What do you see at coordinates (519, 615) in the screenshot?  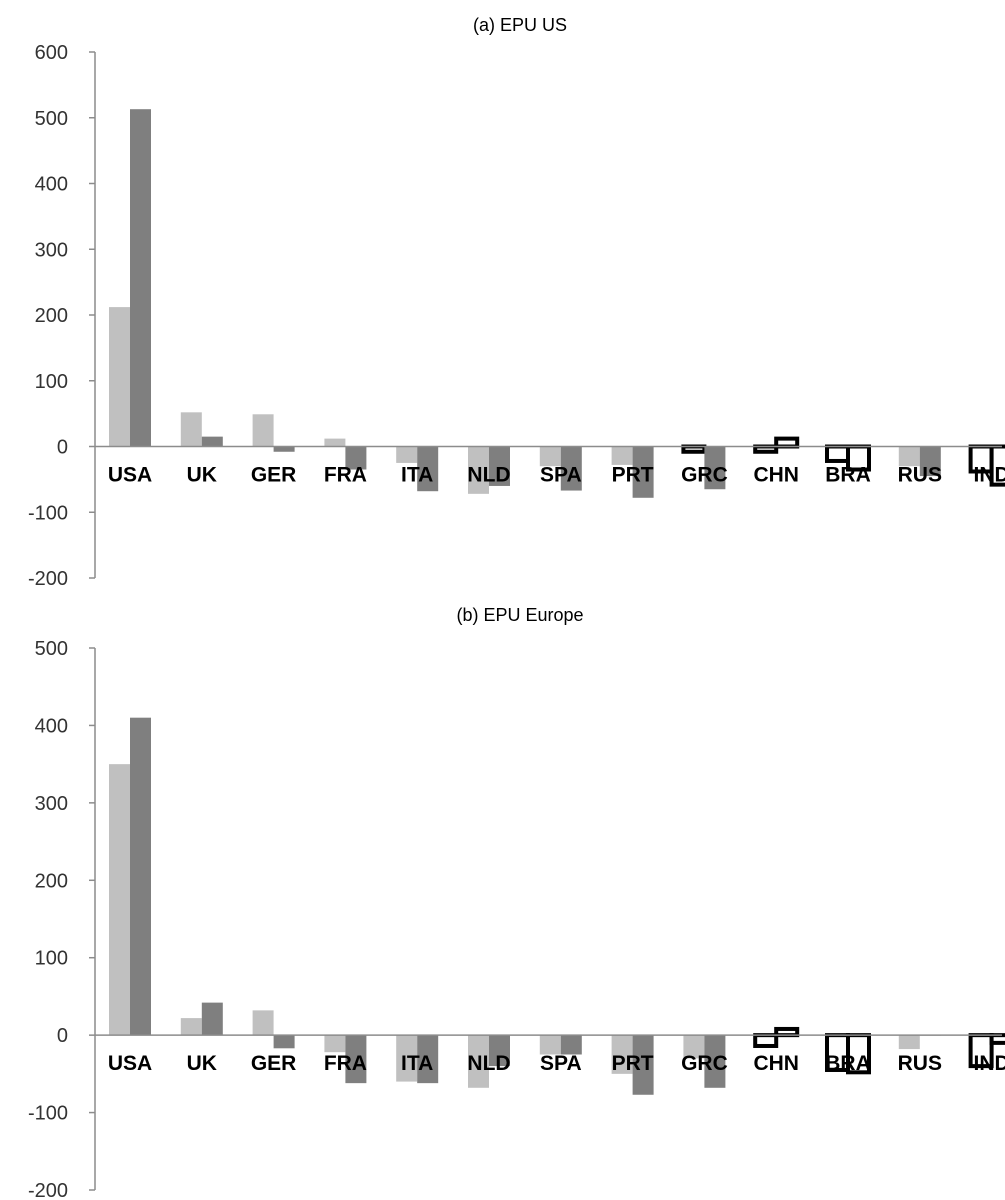 I see `chart-title: (b) EPU Europe` at bounding box center [519, 615].